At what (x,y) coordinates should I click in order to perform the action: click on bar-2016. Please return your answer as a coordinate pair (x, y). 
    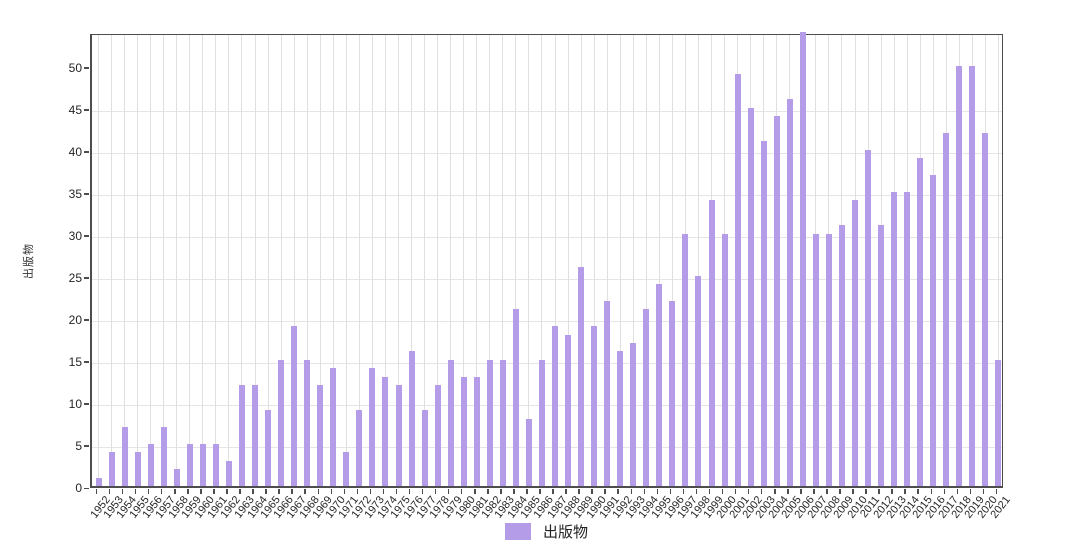
    Looking at the image, I should click on (933, 330).